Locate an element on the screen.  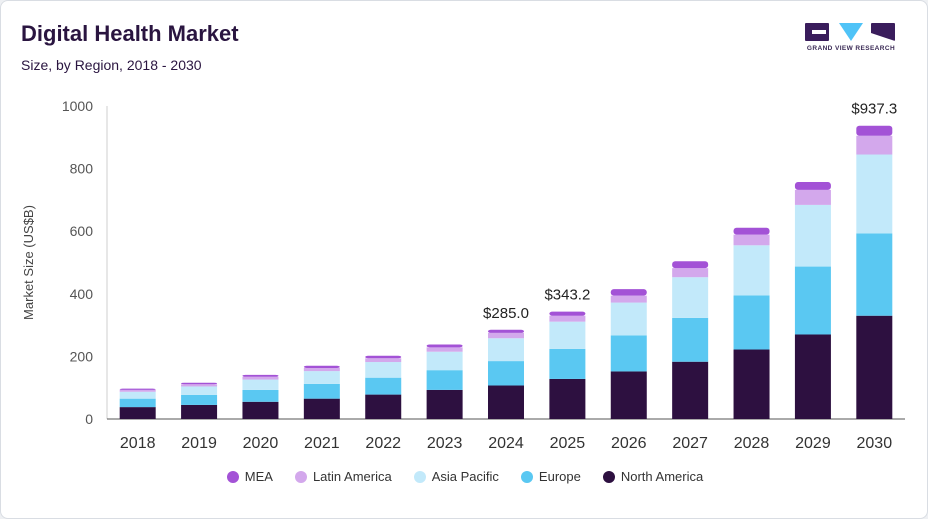
x-tick-label: 2019 is located at coordinates (199, 443).